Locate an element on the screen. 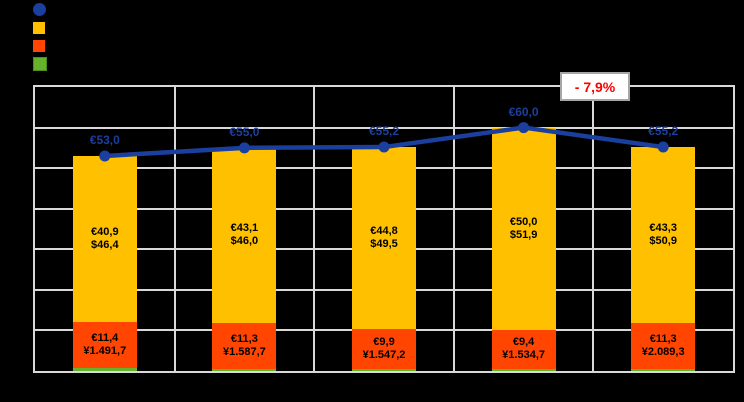 The image size is (744, 402). bar-label-yellow-bar-3: €44,8 $49,5 is located at coordinates (384, 237).